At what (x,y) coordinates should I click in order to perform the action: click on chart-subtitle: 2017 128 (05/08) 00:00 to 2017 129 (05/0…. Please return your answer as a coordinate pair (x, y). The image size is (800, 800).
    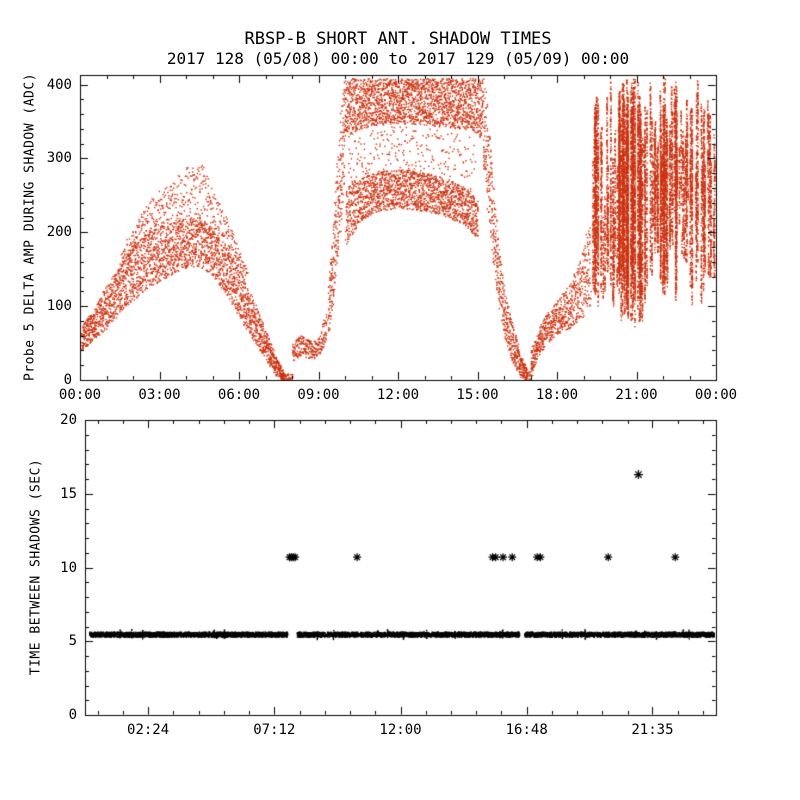
    Looking at the image, I should click on (398, 58).